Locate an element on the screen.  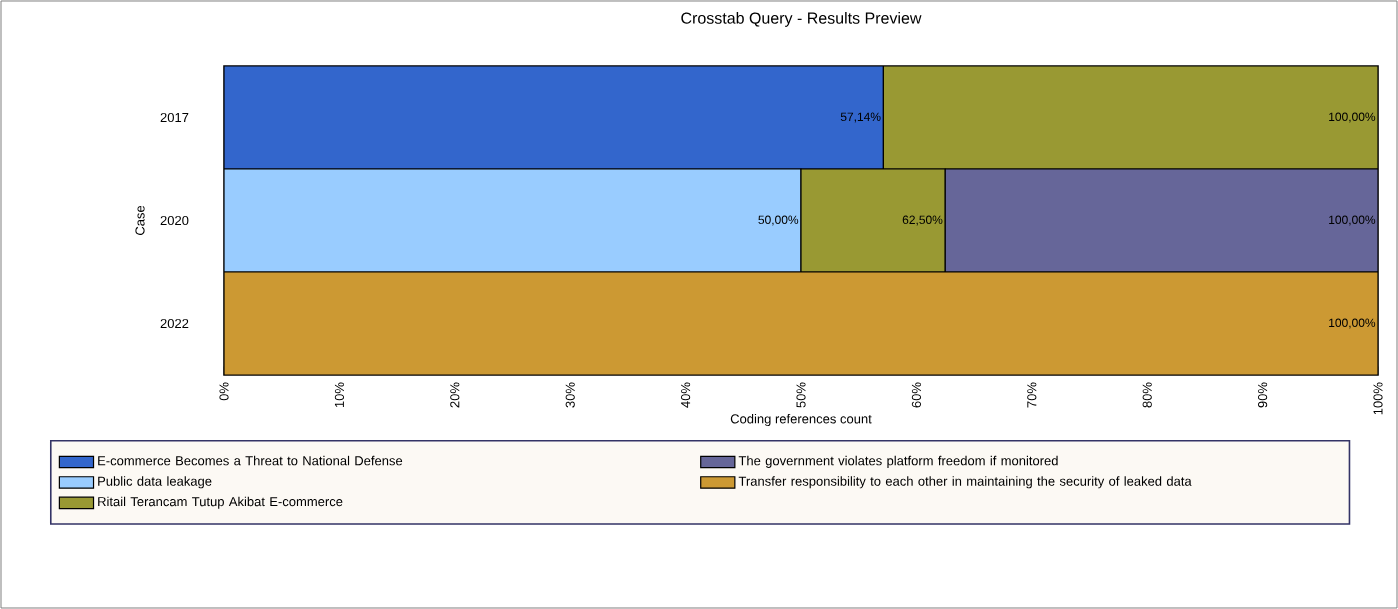
x-tick-label: 40% is located at coordinates (686, 395).